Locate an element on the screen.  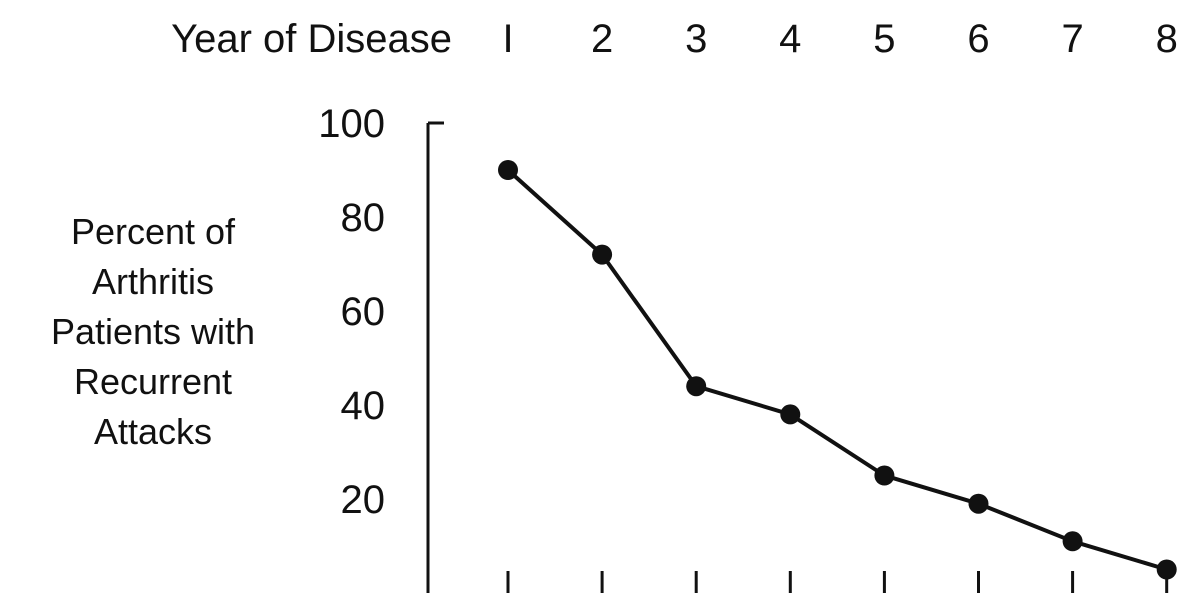
y-tick-label-60: 60 is located at coordinates (363, 312).